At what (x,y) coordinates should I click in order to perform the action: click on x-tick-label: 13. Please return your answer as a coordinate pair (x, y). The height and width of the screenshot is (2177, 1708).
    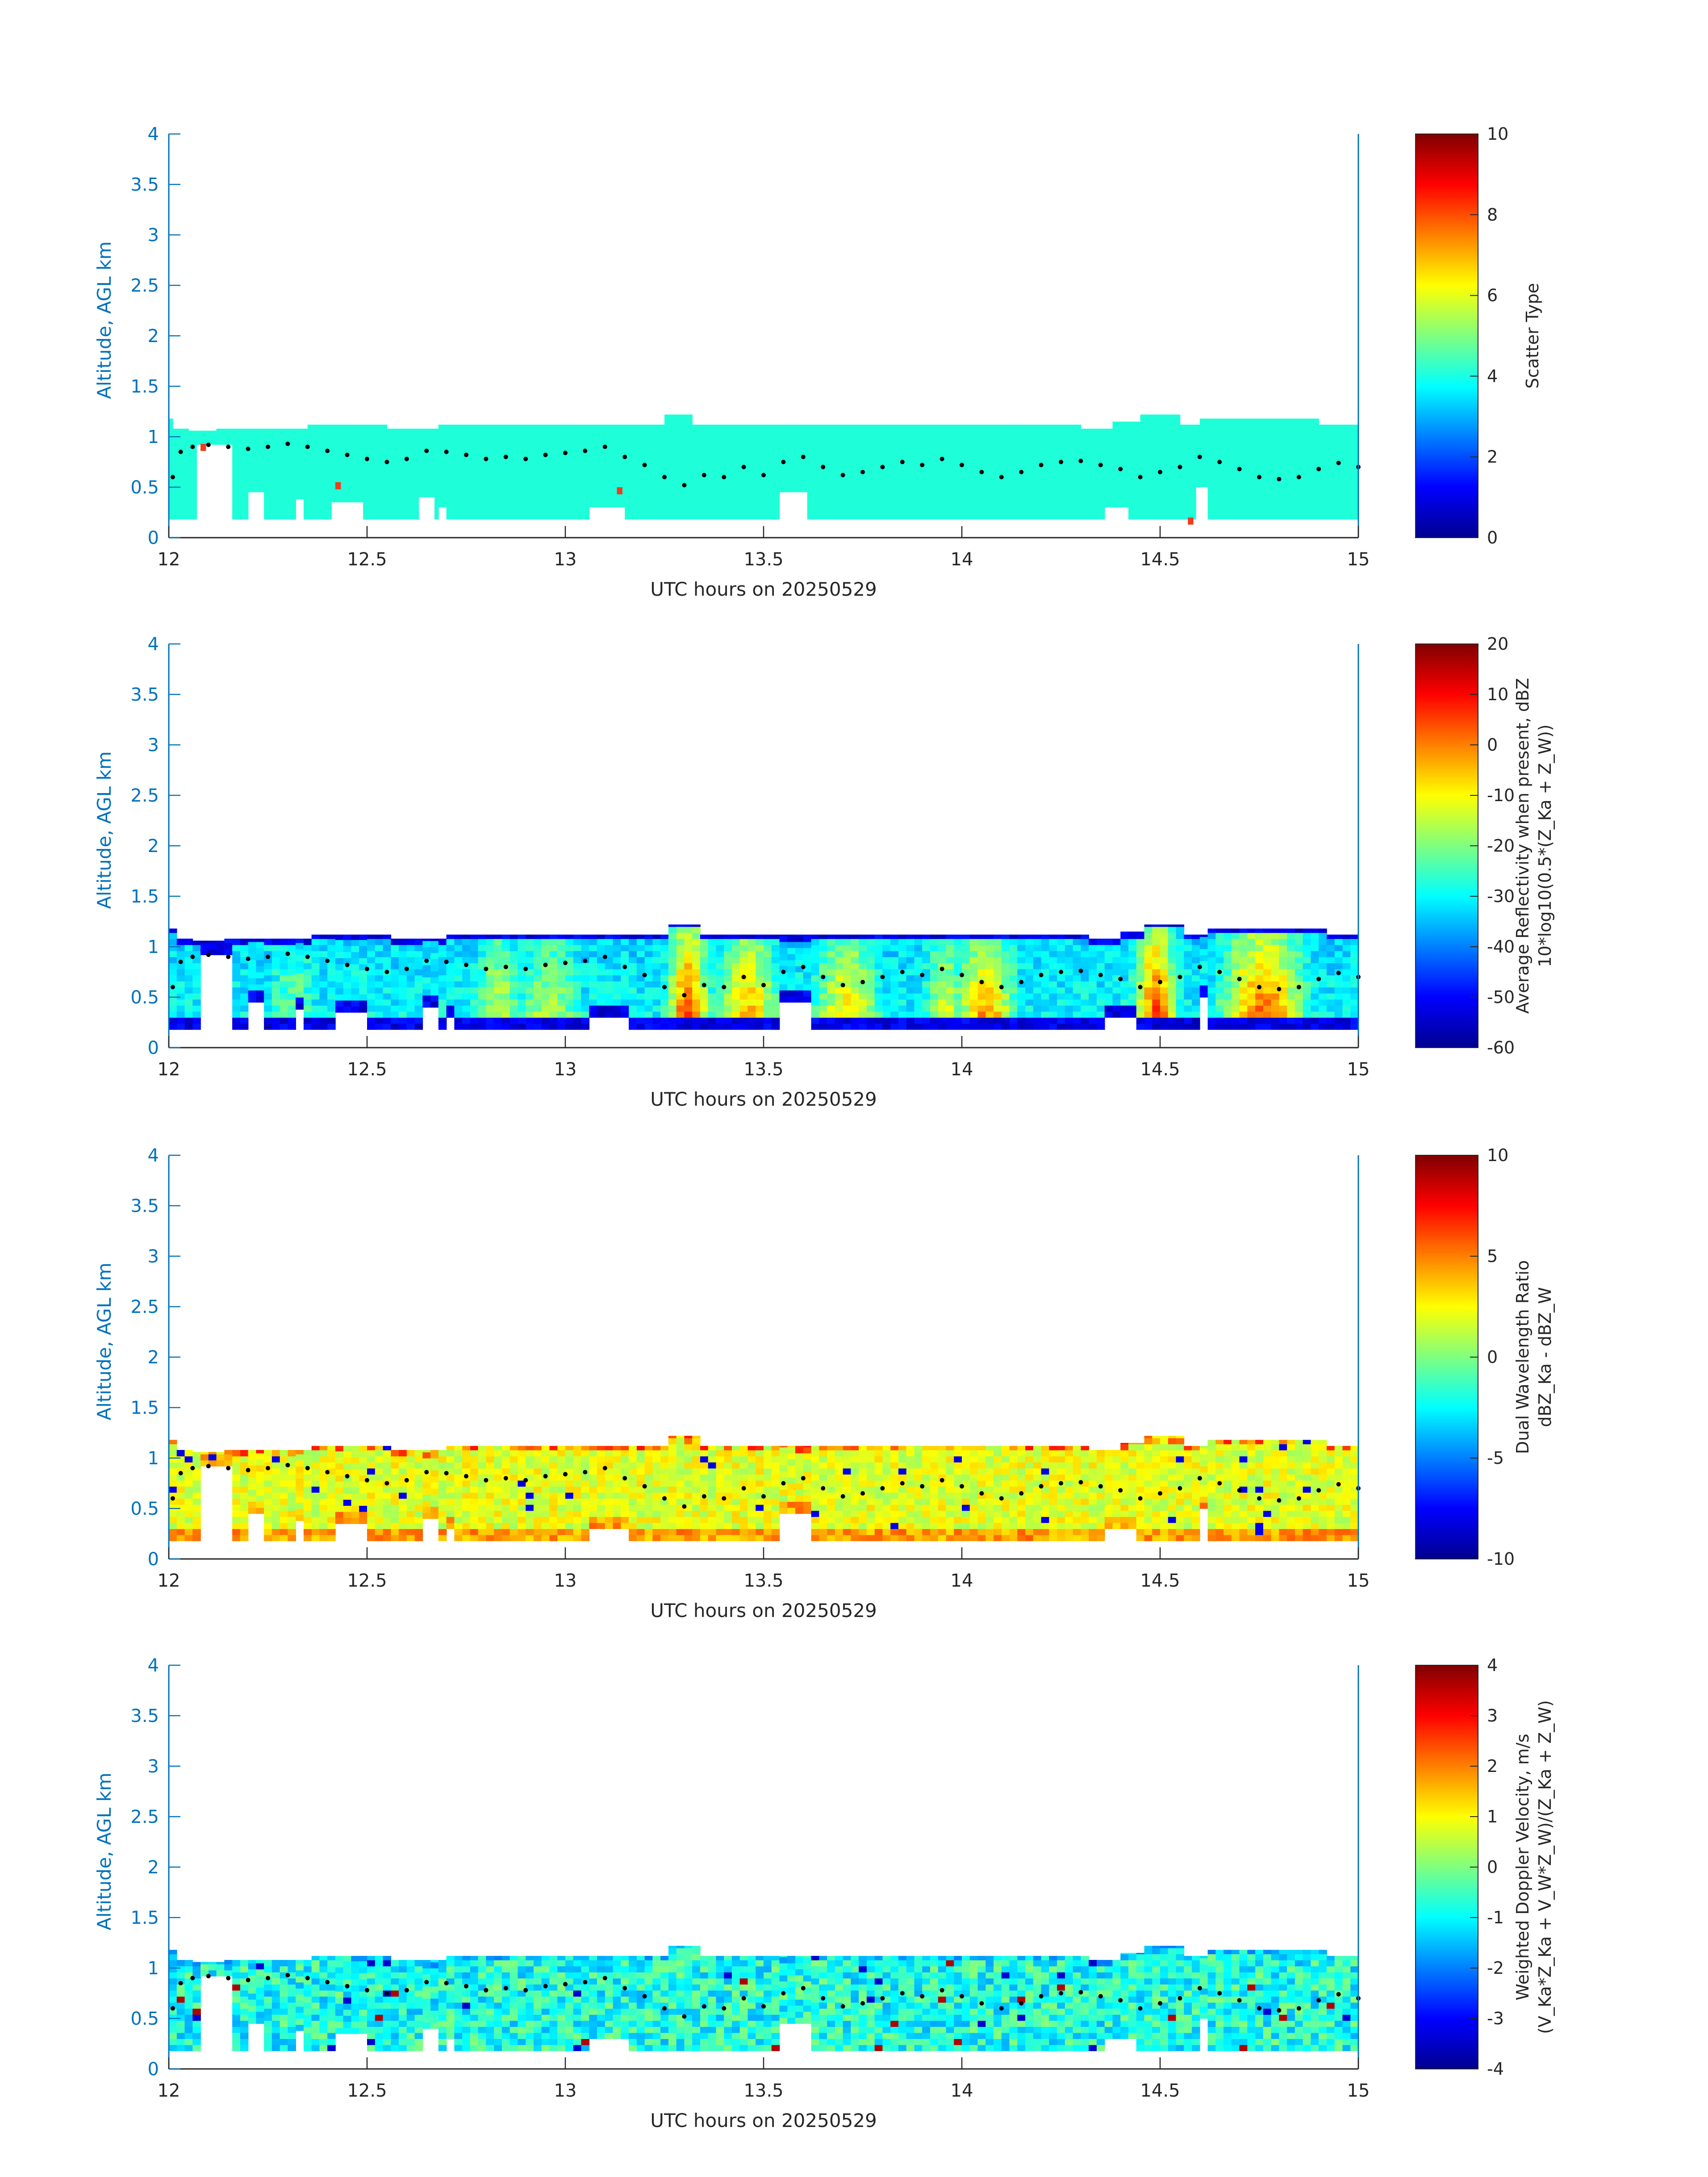
    Looking at the image, I should click on (565, 559).